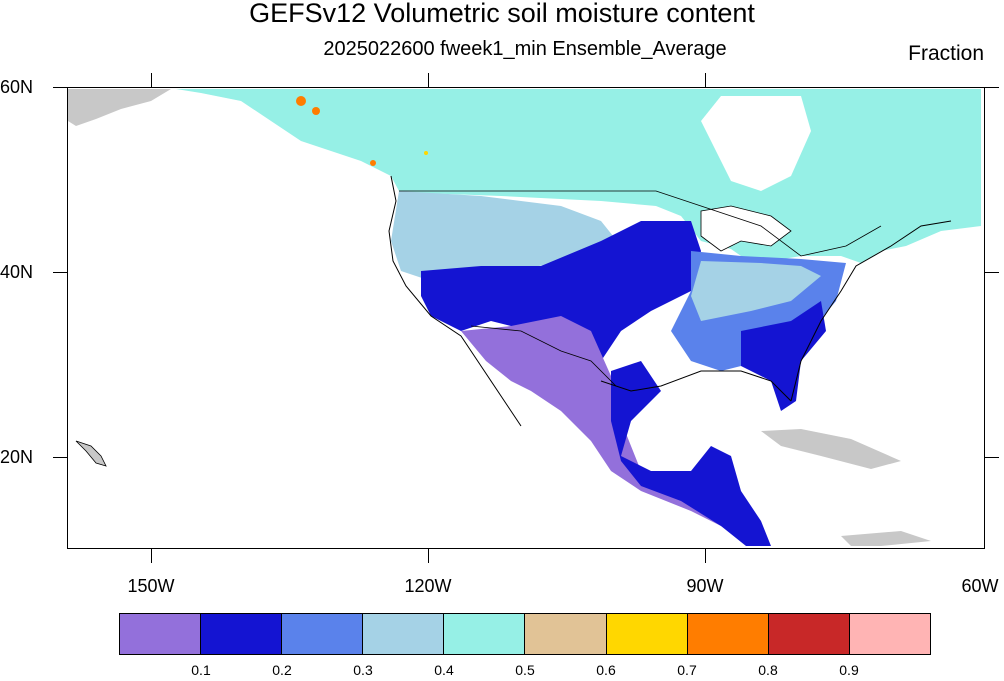 Image resolution: width=1004 pixels, height=681 pixels. I want to click on region-hudson-bay, so click(756, 143).